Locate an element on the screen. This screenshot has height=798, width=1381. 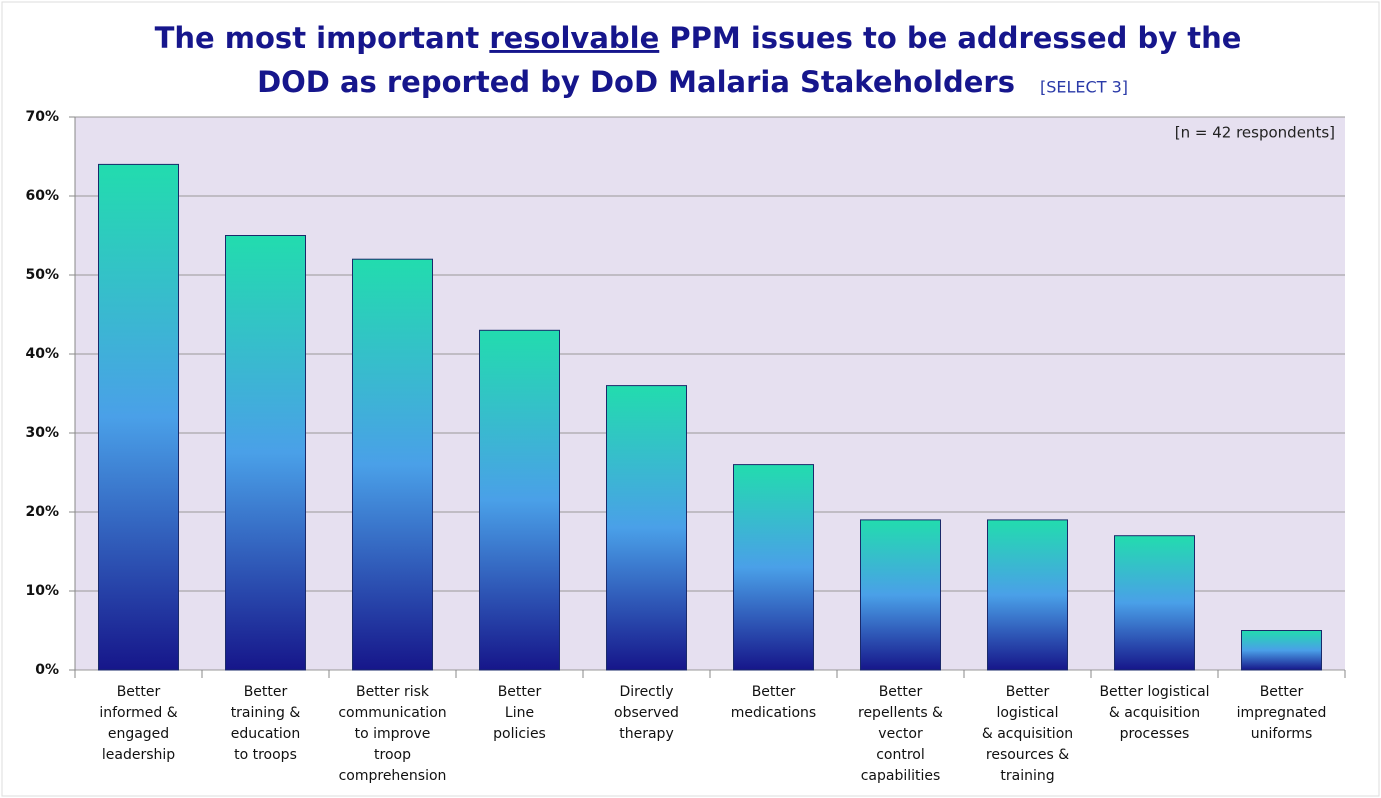
x-tick-label: Better Line policies is located at coordinates (519, 713).